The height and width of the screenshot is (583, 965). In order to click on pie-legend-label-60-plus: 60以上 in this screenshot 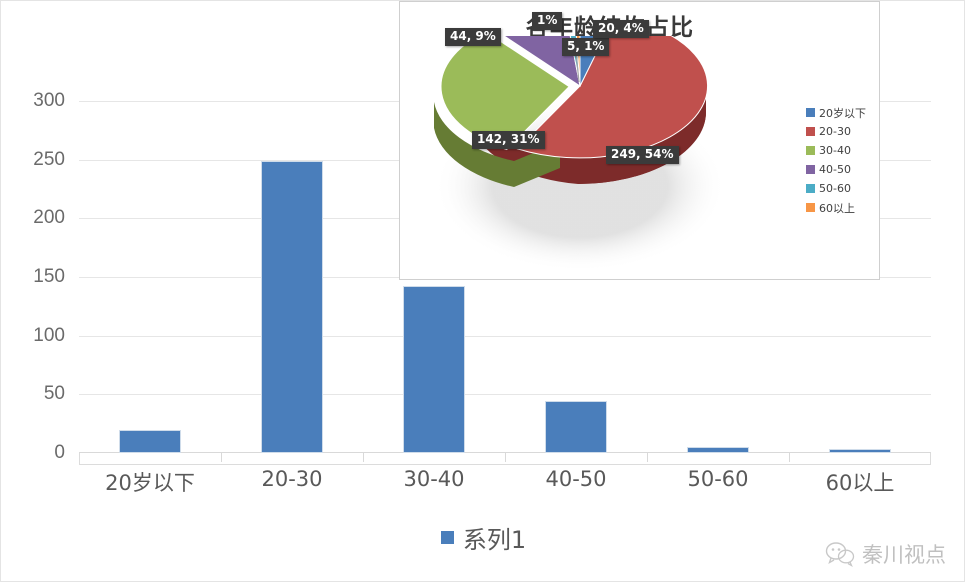, I will do `click(837, 208)`.